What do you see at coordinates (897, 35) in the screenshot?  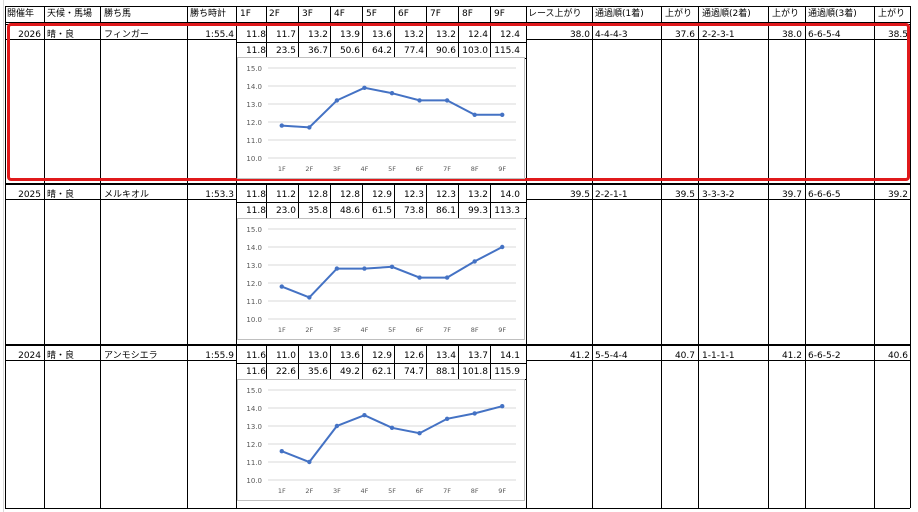 I see `row-1-last3: 38.5` at bounding box center [897, 35].